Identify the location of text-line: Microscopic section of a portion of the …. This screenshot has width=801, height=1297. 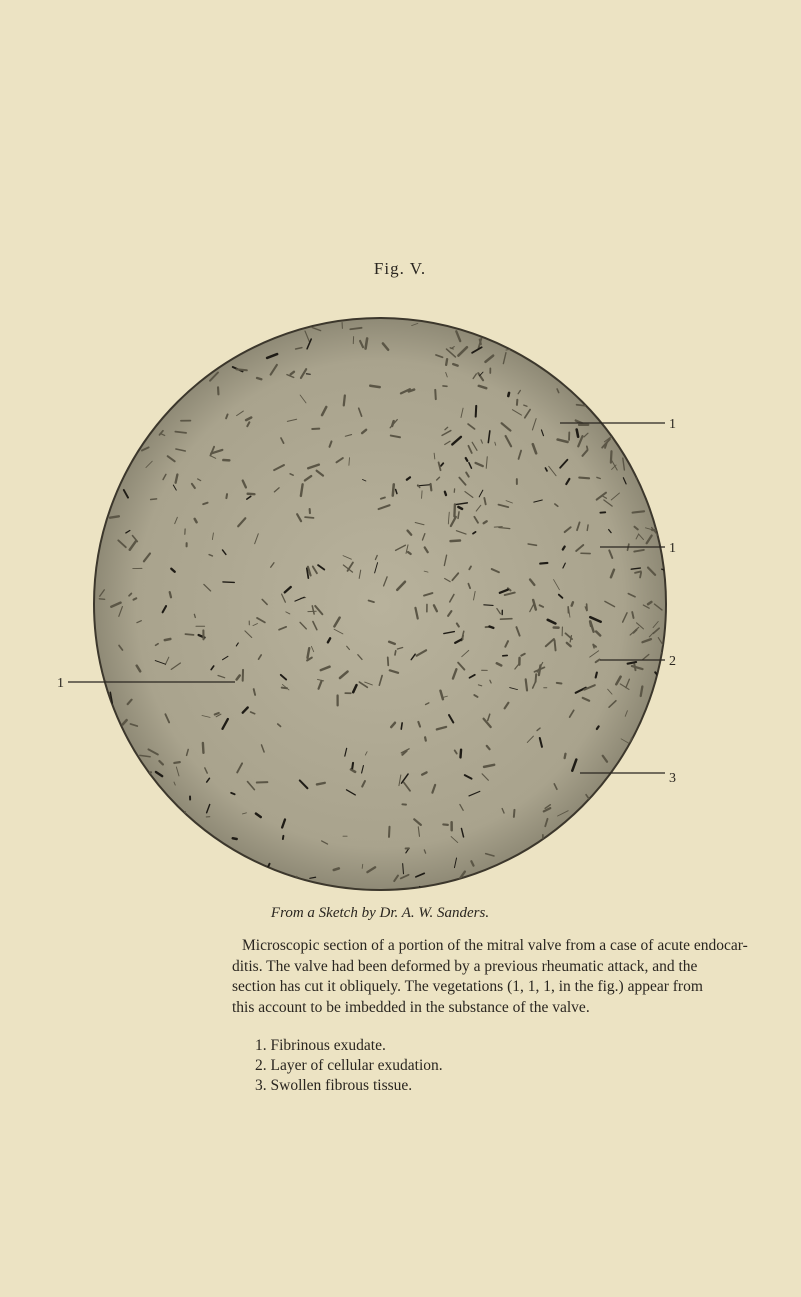
(495, 945).